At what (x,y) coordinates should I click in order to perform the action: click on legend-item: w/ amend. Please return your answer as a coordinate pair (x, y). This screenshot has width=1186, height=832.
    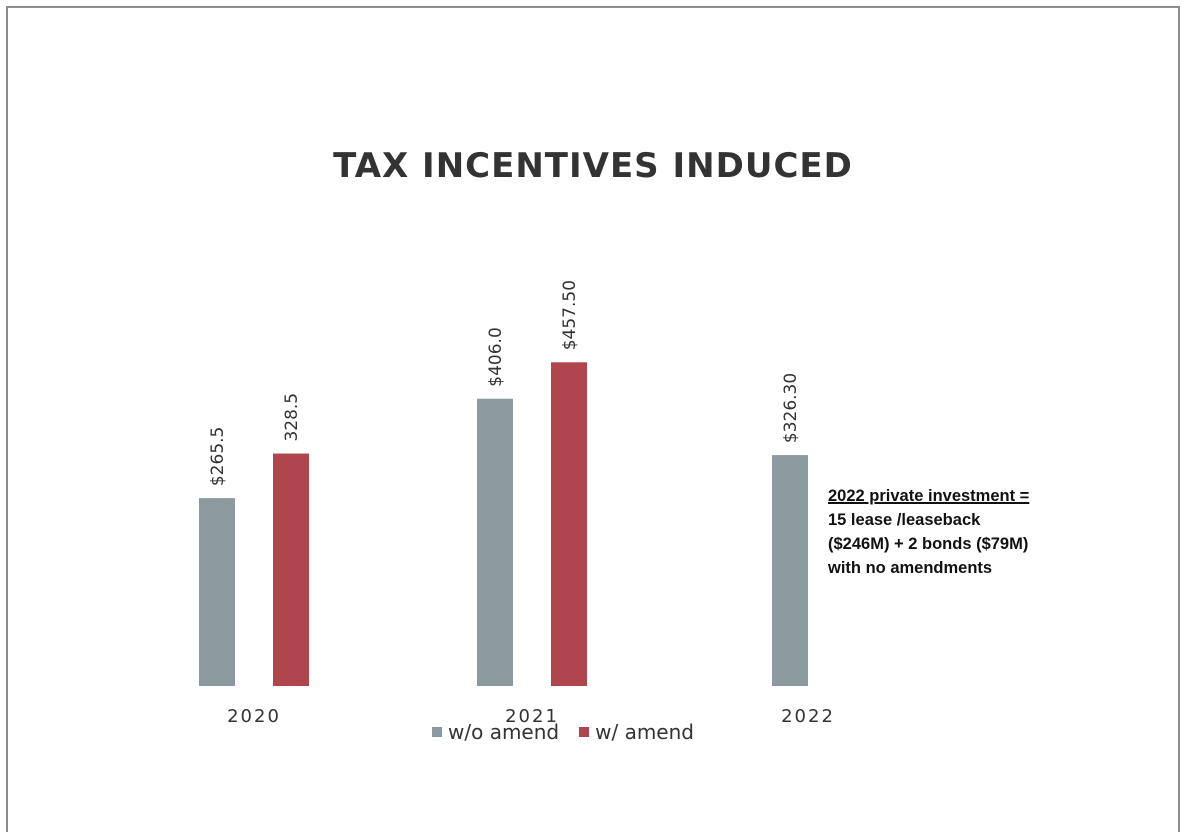
    Looking at the image, I should click on (636, 732).